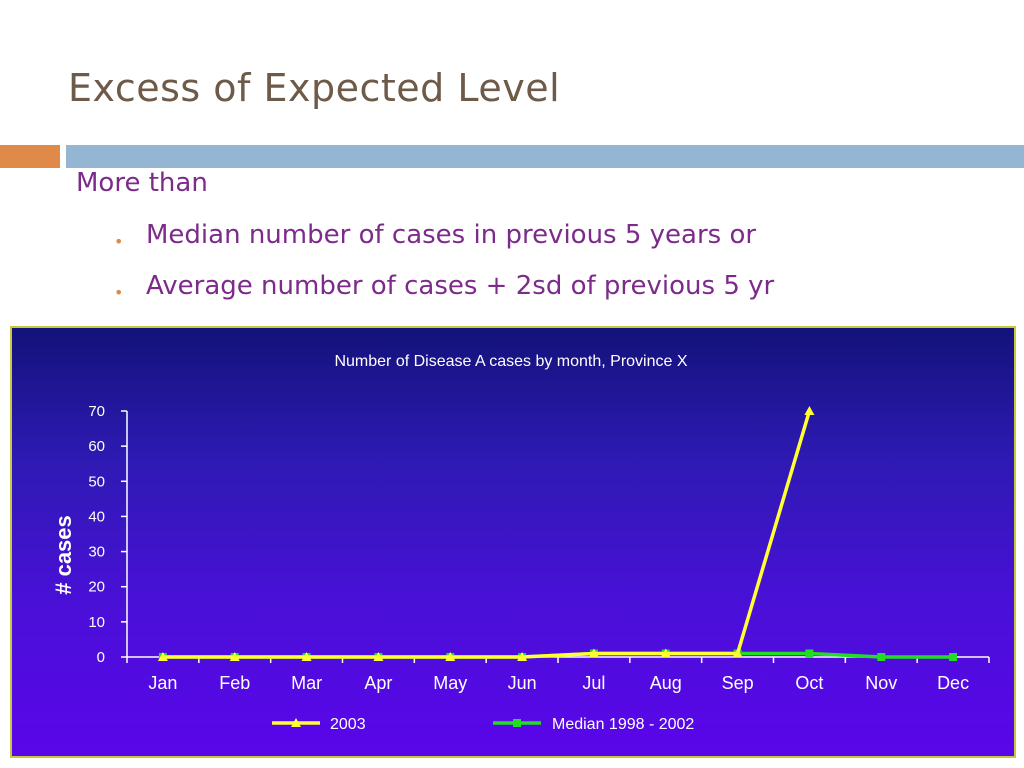  Describe the element at coordinates (953, 683) in the screenshot. I see `x-tick-label: Dec` at that location.